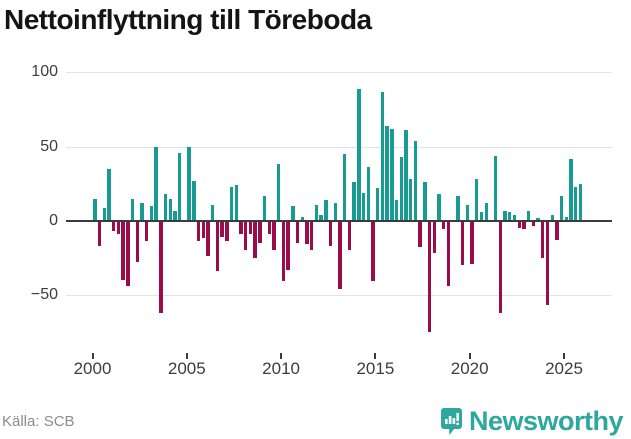 The width and height of the screenshot is (631, 439). What do you see at coordinates (375, 368) in the screenshot?
I see `x-axis-tick-label: 2015` at bounding box center [375, 368].